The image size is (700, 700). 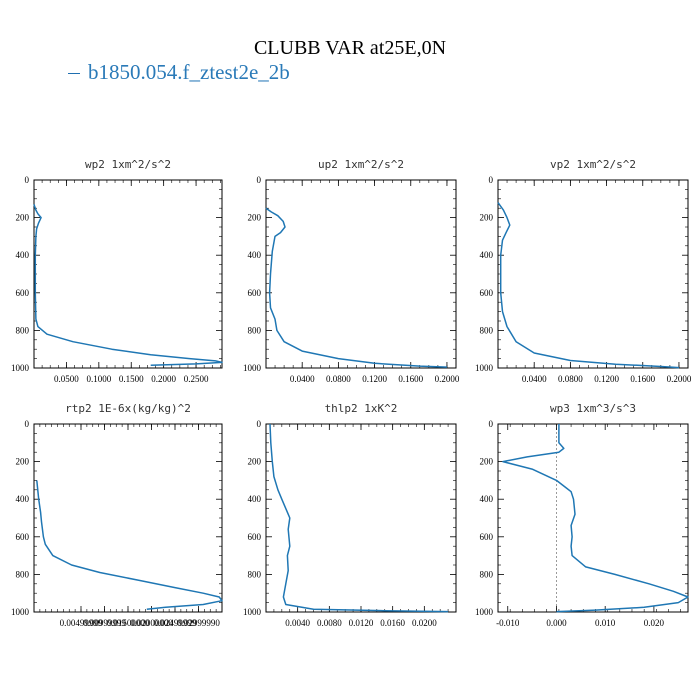 I want to click on x-tick-label: 0.0080, so click(x=329, y=623).